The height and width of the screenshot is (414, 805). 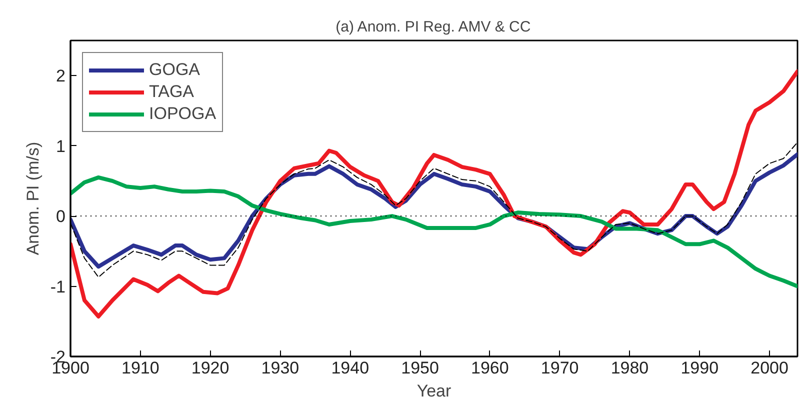 What do you see at coordinates (61, 146) in the screenshot?
I see `y-tick-label: 1` at bounding box center [61, 146].